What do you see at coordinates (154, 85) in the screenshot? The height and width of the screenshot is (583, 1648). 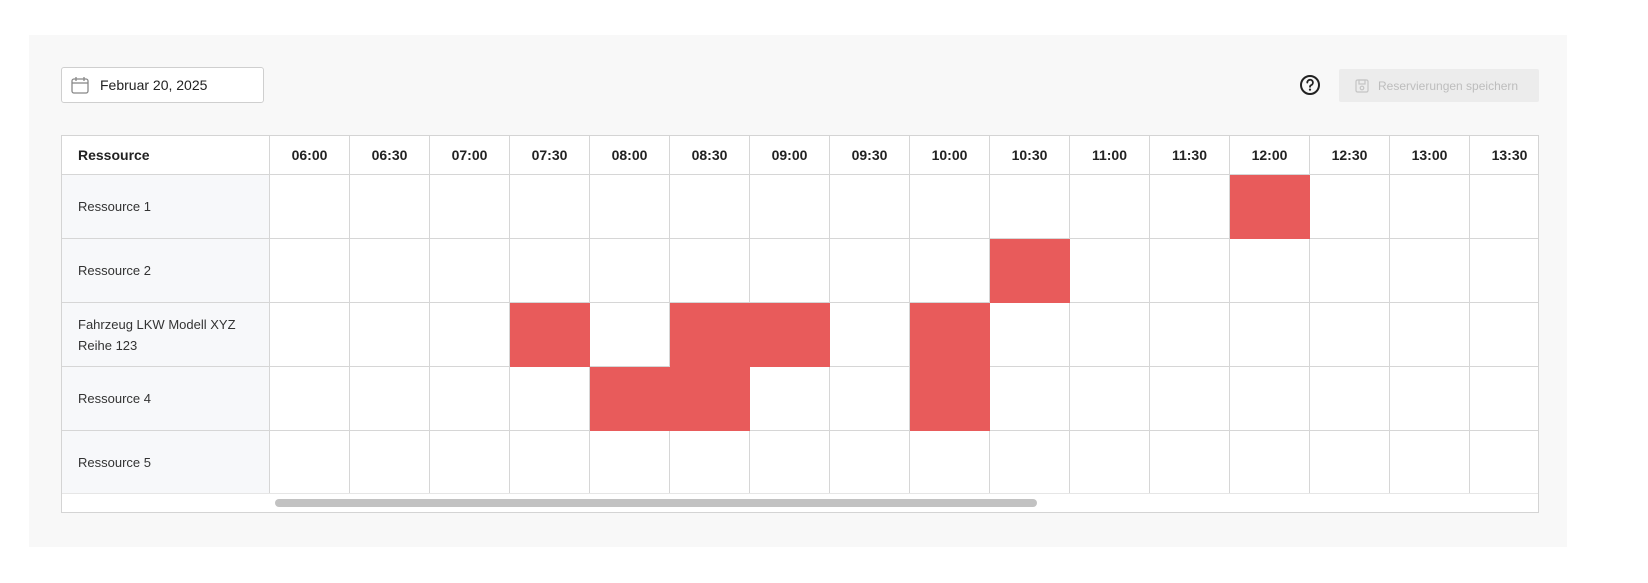 I see `date-value: Februar 20, 2025` at bounding box center [154, 85].